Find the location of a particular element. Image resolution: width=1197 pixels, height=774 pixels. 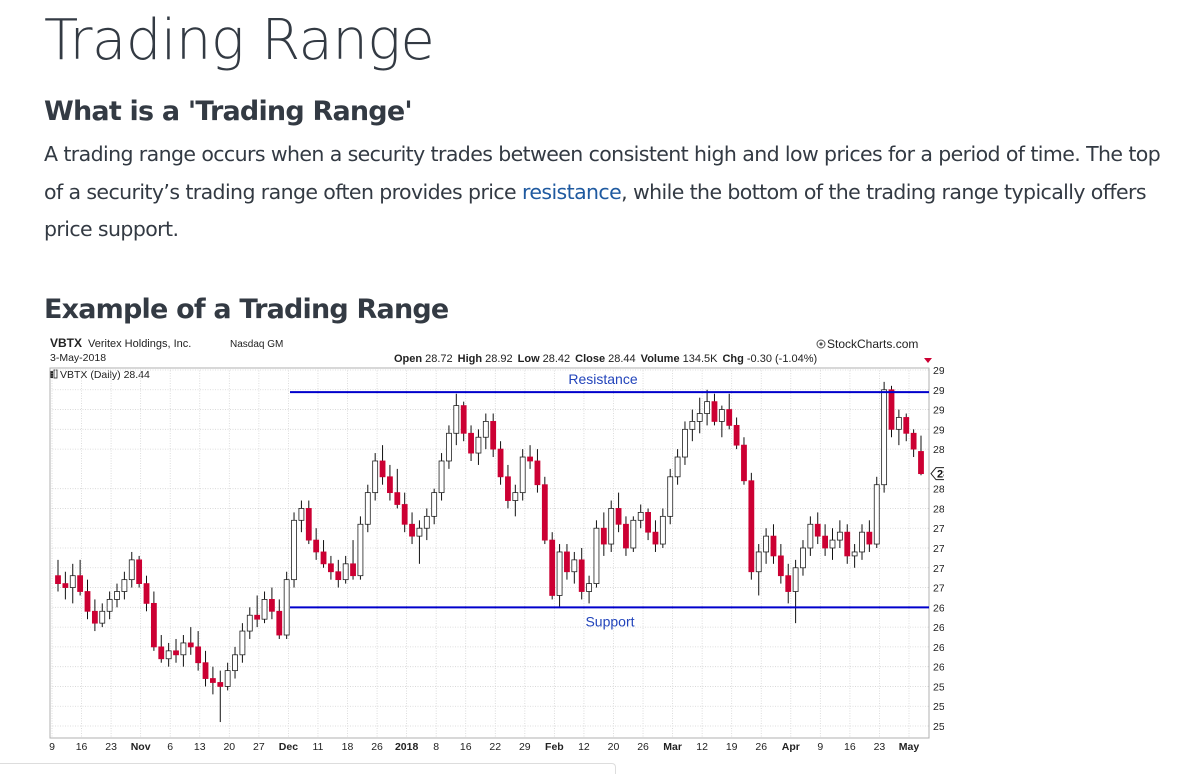

ohlc-label: Volume is located at coordinates (660, 359).